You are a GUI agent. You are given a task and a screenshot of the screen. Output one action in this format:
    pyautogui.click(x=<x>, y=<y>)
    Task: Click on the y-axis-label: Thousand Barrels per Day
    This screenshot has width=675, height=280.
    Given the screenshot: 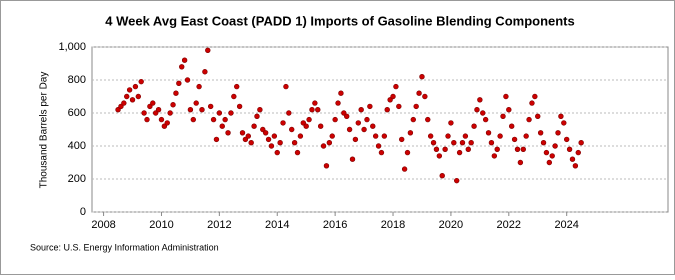 What is the action you would take?
    pyautogui.click(x=44, y=130)
    